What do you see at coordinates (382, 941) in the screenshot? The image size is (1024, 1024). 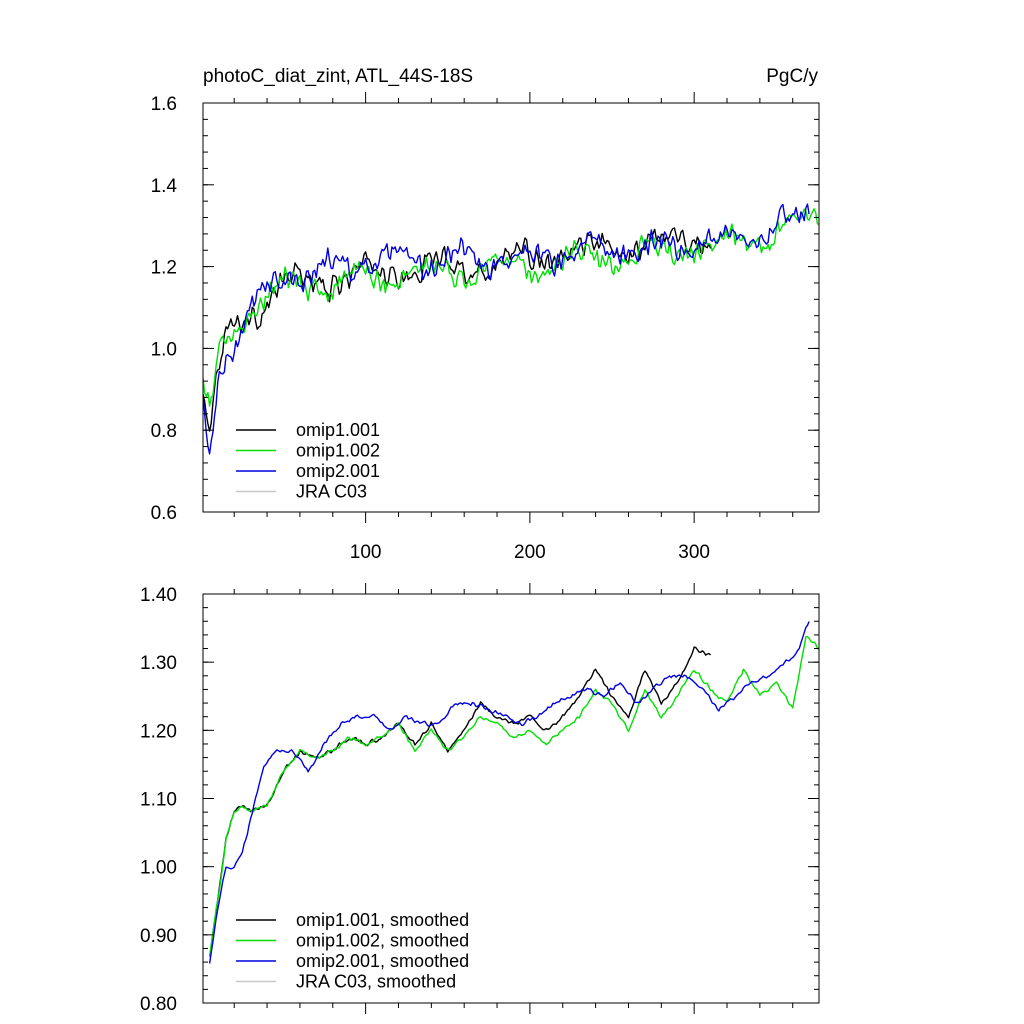 I see `legend-label: omip1.002, smoothed` at bounding box center [382, 941].